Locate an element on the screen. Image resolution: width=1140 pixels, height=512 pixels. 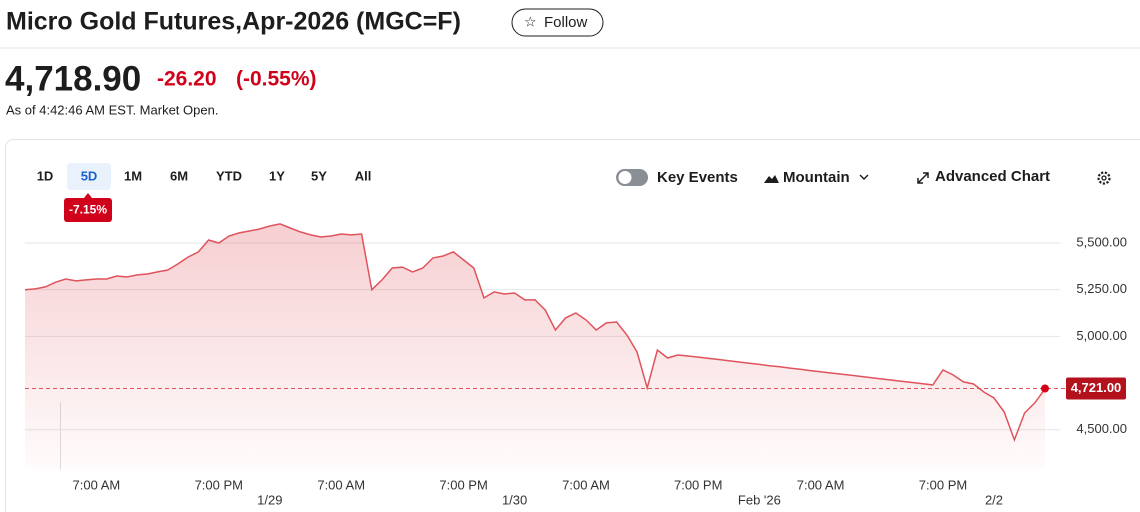
follow-label: Follow is located at coordinates (566, 22).